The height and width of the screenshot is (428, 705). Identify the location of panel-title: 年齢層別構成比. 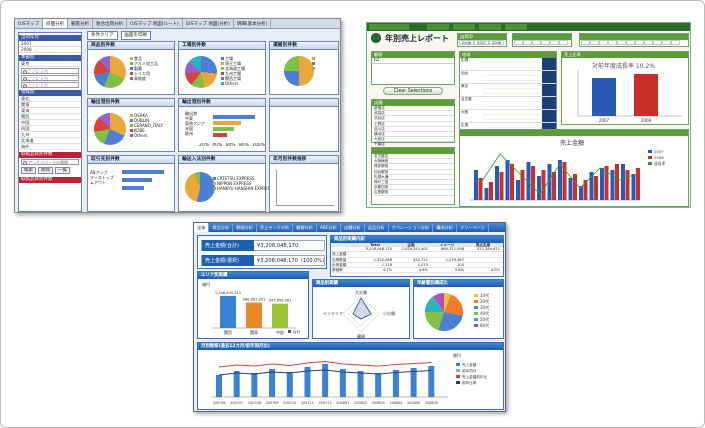
(458, 283).